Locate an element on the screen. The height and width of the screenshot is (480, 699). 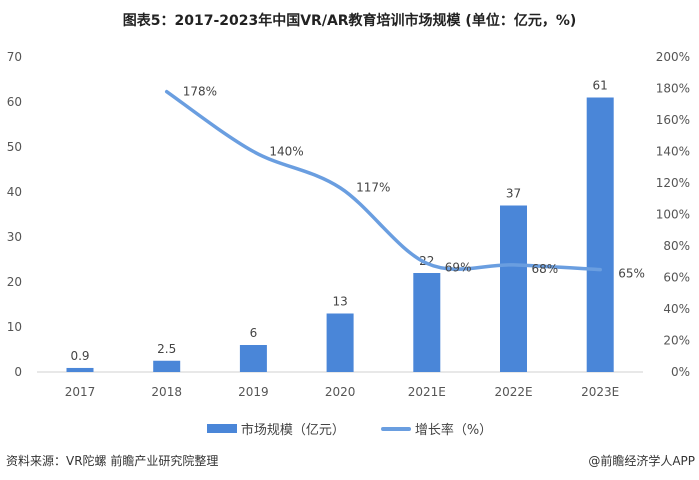
bar-2023E is located at coordinates (600, 234).